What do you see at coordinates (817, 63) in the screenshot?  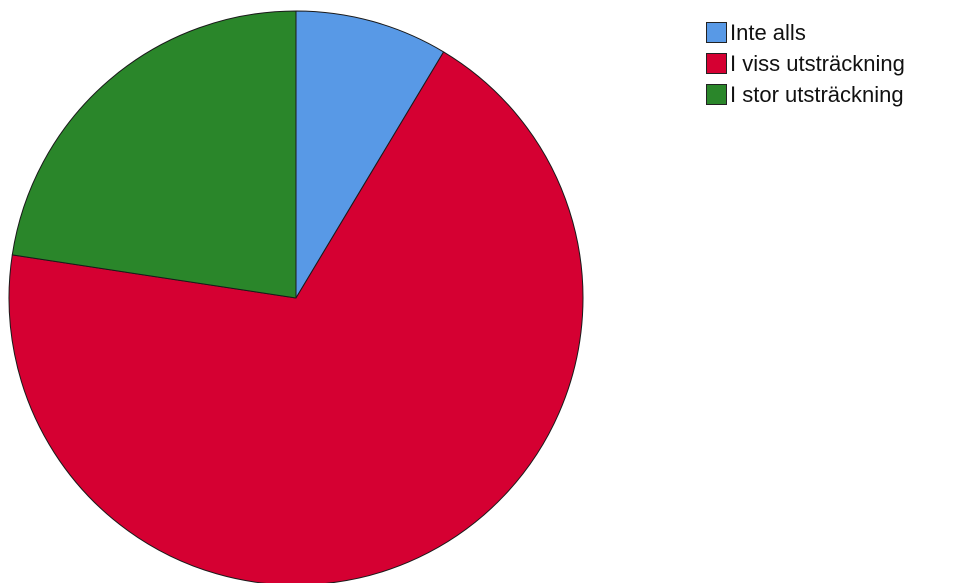 I see `legend-label: I viss utsträckning` at bounding box center [817, 63].